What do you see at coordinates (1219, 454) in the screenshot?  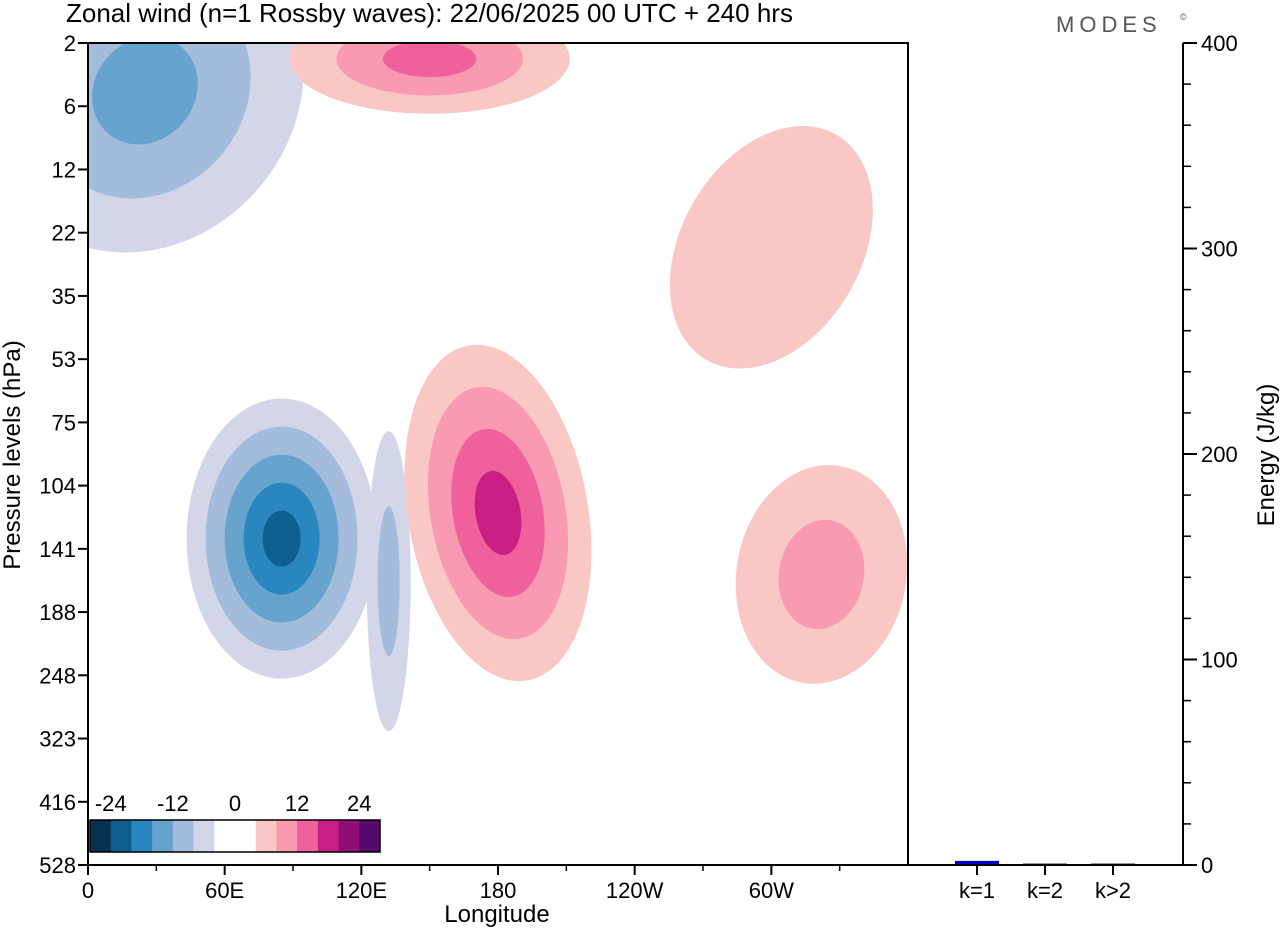 I see `energy-tick-label: 200` at bounding box center [1219, 454].